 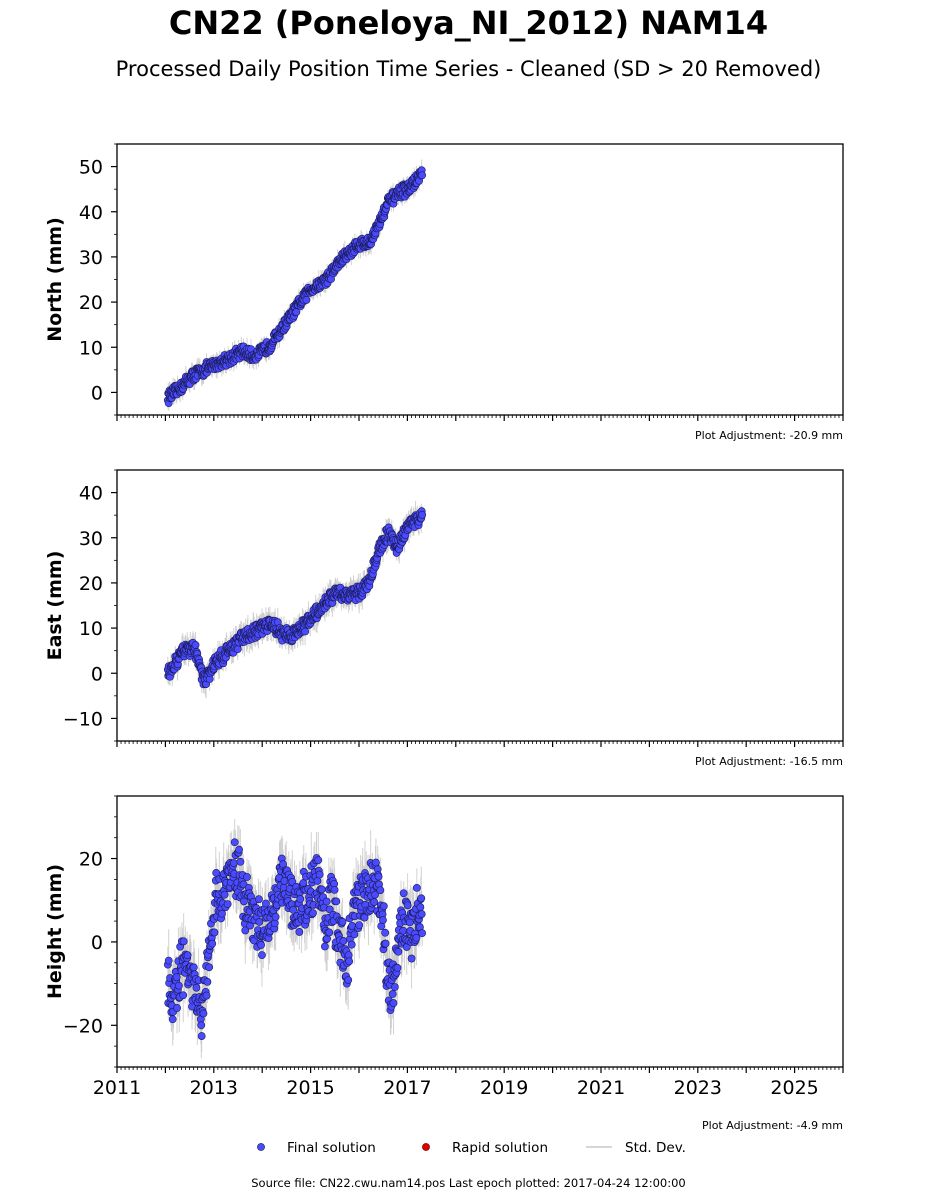 I want to click on x-tick-label: 2013, so click(x=214, y=1088).